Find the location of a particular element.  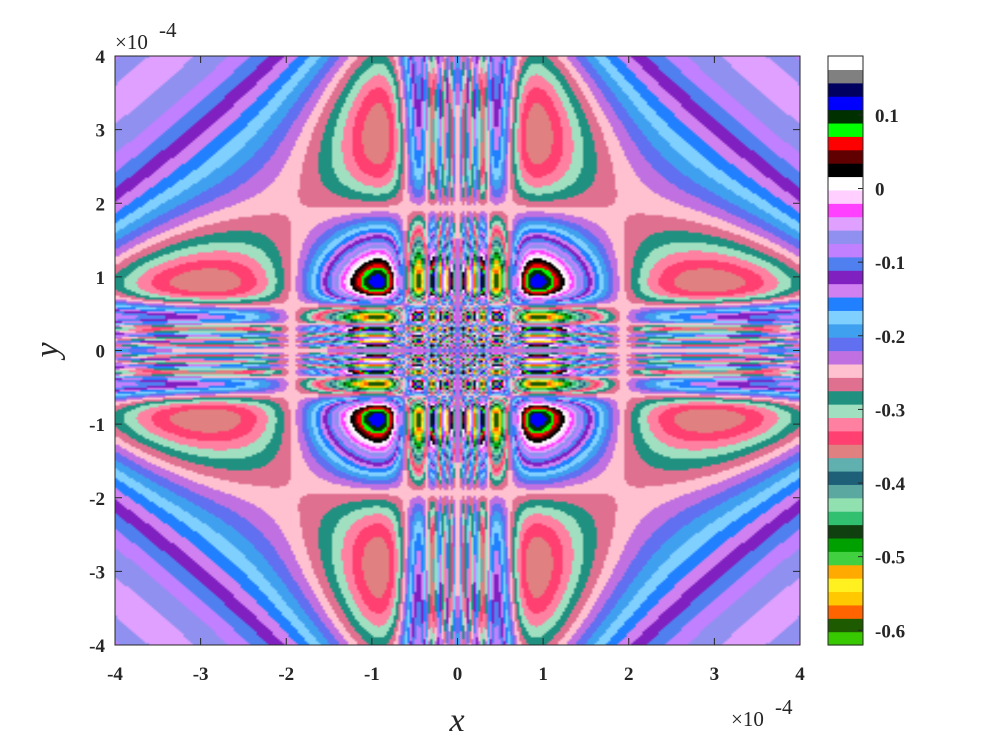

y-axis-multiplier: ×10 is located at coordinates (131, 42).